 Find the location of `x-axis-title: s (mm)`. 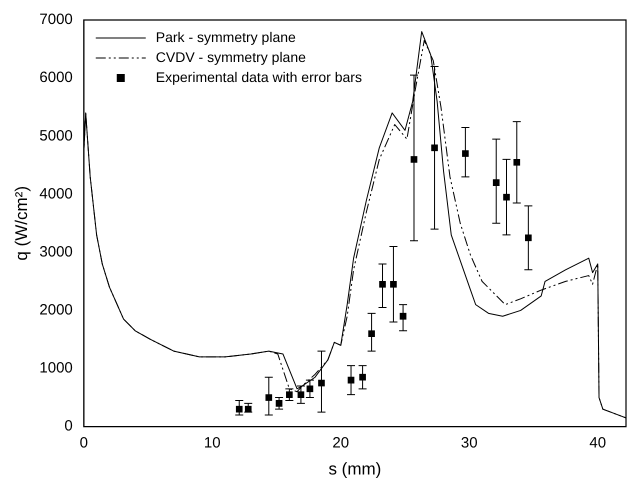

x-axis-title: s (mm) is located at coordinates (355, 468).